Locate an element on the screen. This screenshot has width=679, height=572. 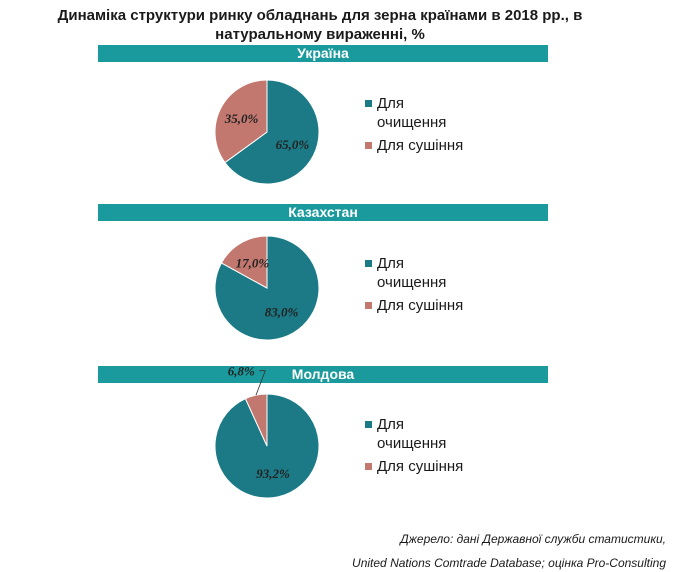
data-label-cleaning: 93,2% is located at coordinates (273, 473).